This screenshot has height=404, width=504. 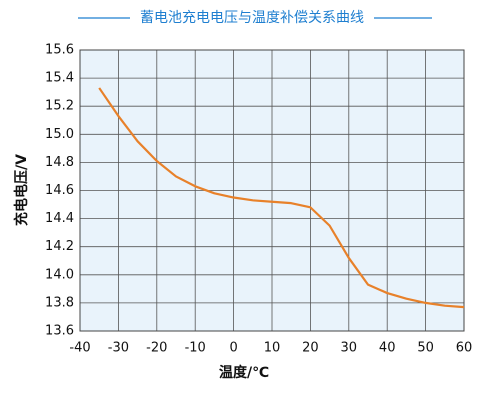 I want to click on x-tick-label: 10, so click(x=272, y=348).